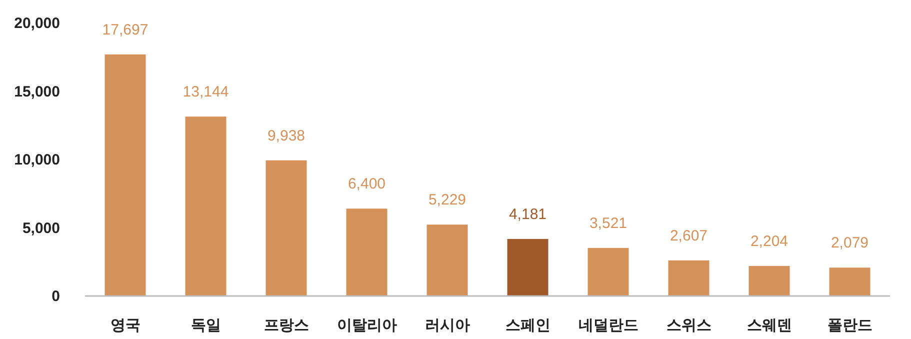  I want to click on x-tick-label: 러시아, so click(447, 325).